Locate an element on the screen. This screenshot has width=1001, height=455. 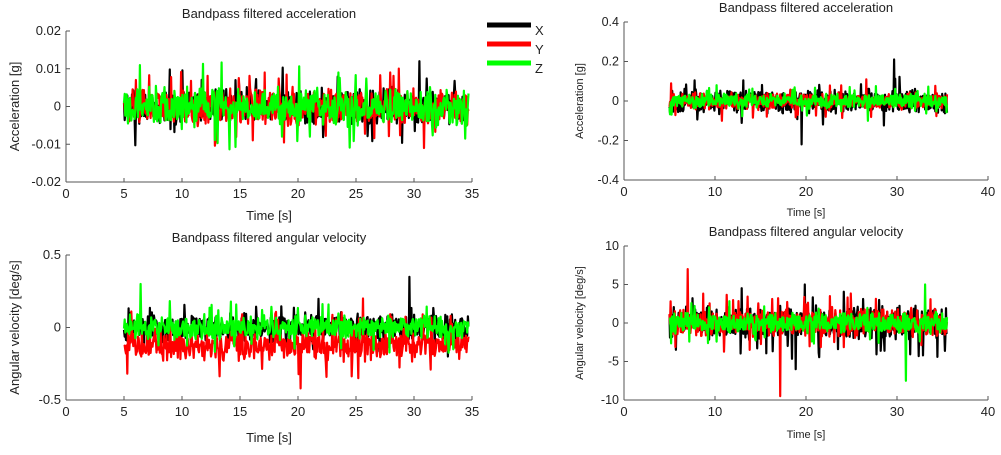
y-tick-label: 10 is located at coordinates (612, 246).